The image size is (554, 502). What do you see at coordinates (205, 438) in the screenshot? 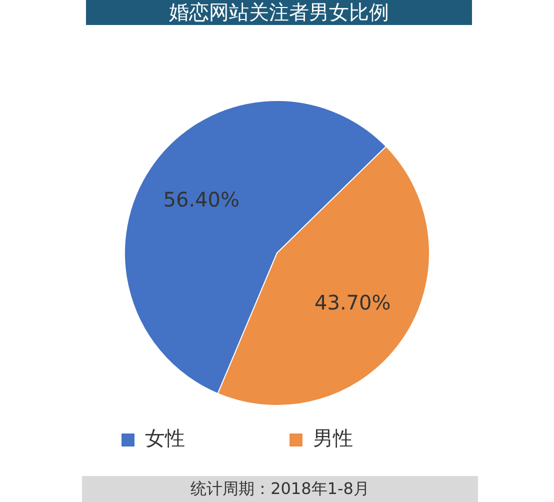
I see `legend-label: 女性` at bounding box center [205, 438].